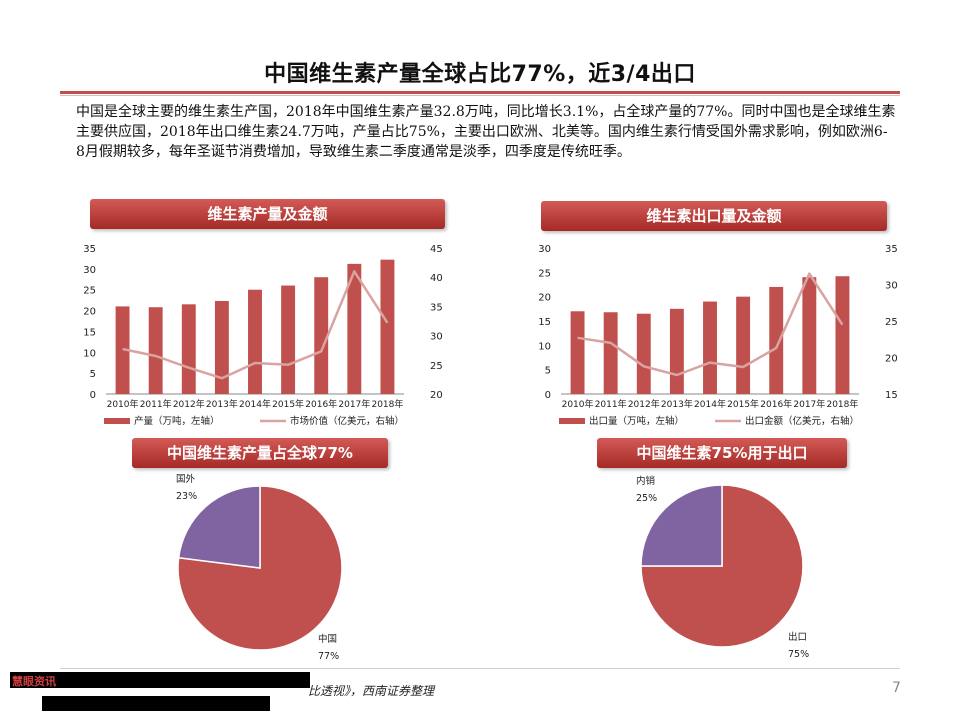 Image resolution: width=960 pixels, height=720 pixels. What do you see at coordinates (34, 681) in the screenshot?
I see `redacted-label: 慧眼资讯` at bounding box center [34, 681].